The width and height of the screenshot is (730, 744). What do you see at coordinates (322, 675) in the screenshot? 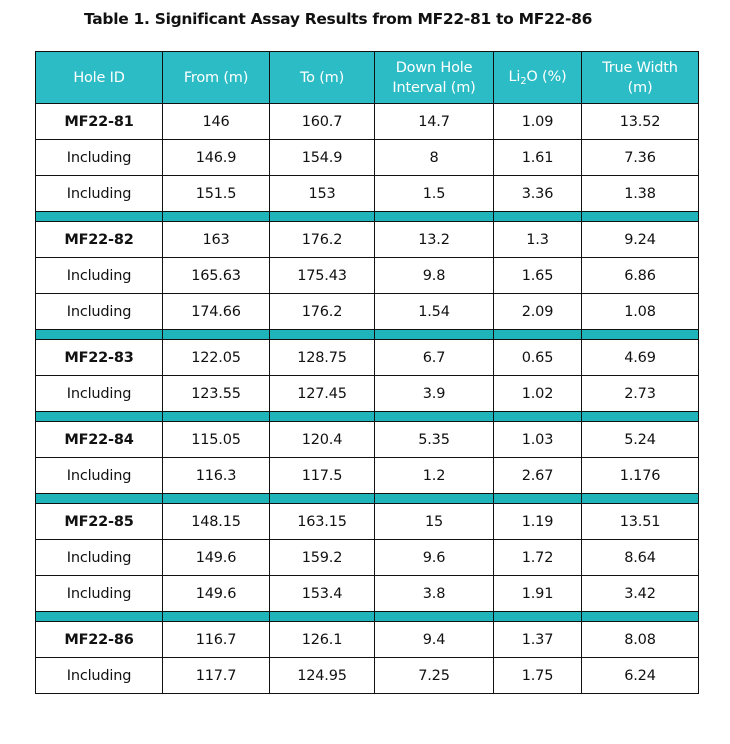
I see `cell-to: 124.95` at bounding box center [322, 675].